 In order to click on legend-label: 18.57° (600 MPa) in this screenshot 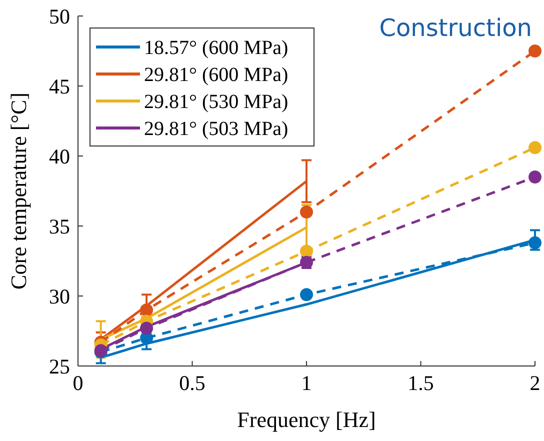, I will do `click(216, 48)`.